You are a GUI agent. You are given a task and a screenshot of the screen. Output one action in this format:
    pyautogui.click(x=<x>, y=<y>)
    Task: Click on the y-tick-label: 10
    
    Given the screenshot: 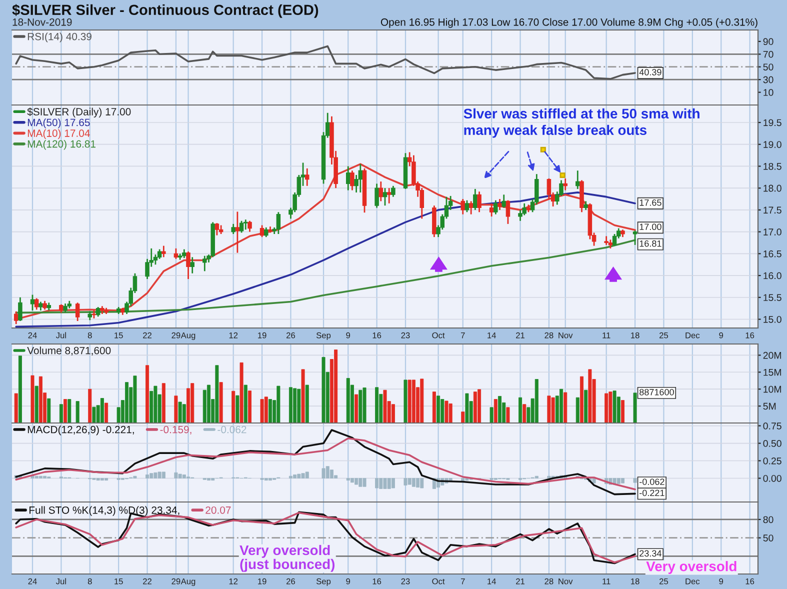 What is the action you would take?
    pyautogui.click(x=769, y=92)
    